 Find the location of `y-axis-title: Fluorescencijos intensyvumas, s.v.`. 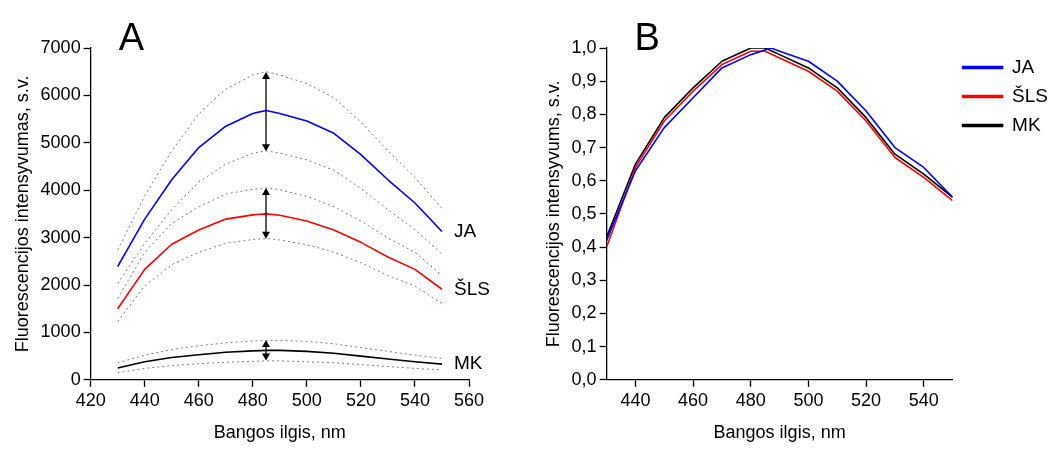

y-axis-title: Fluorescencijos intensyvumas, s.v. is located at coordinates (21, 214).